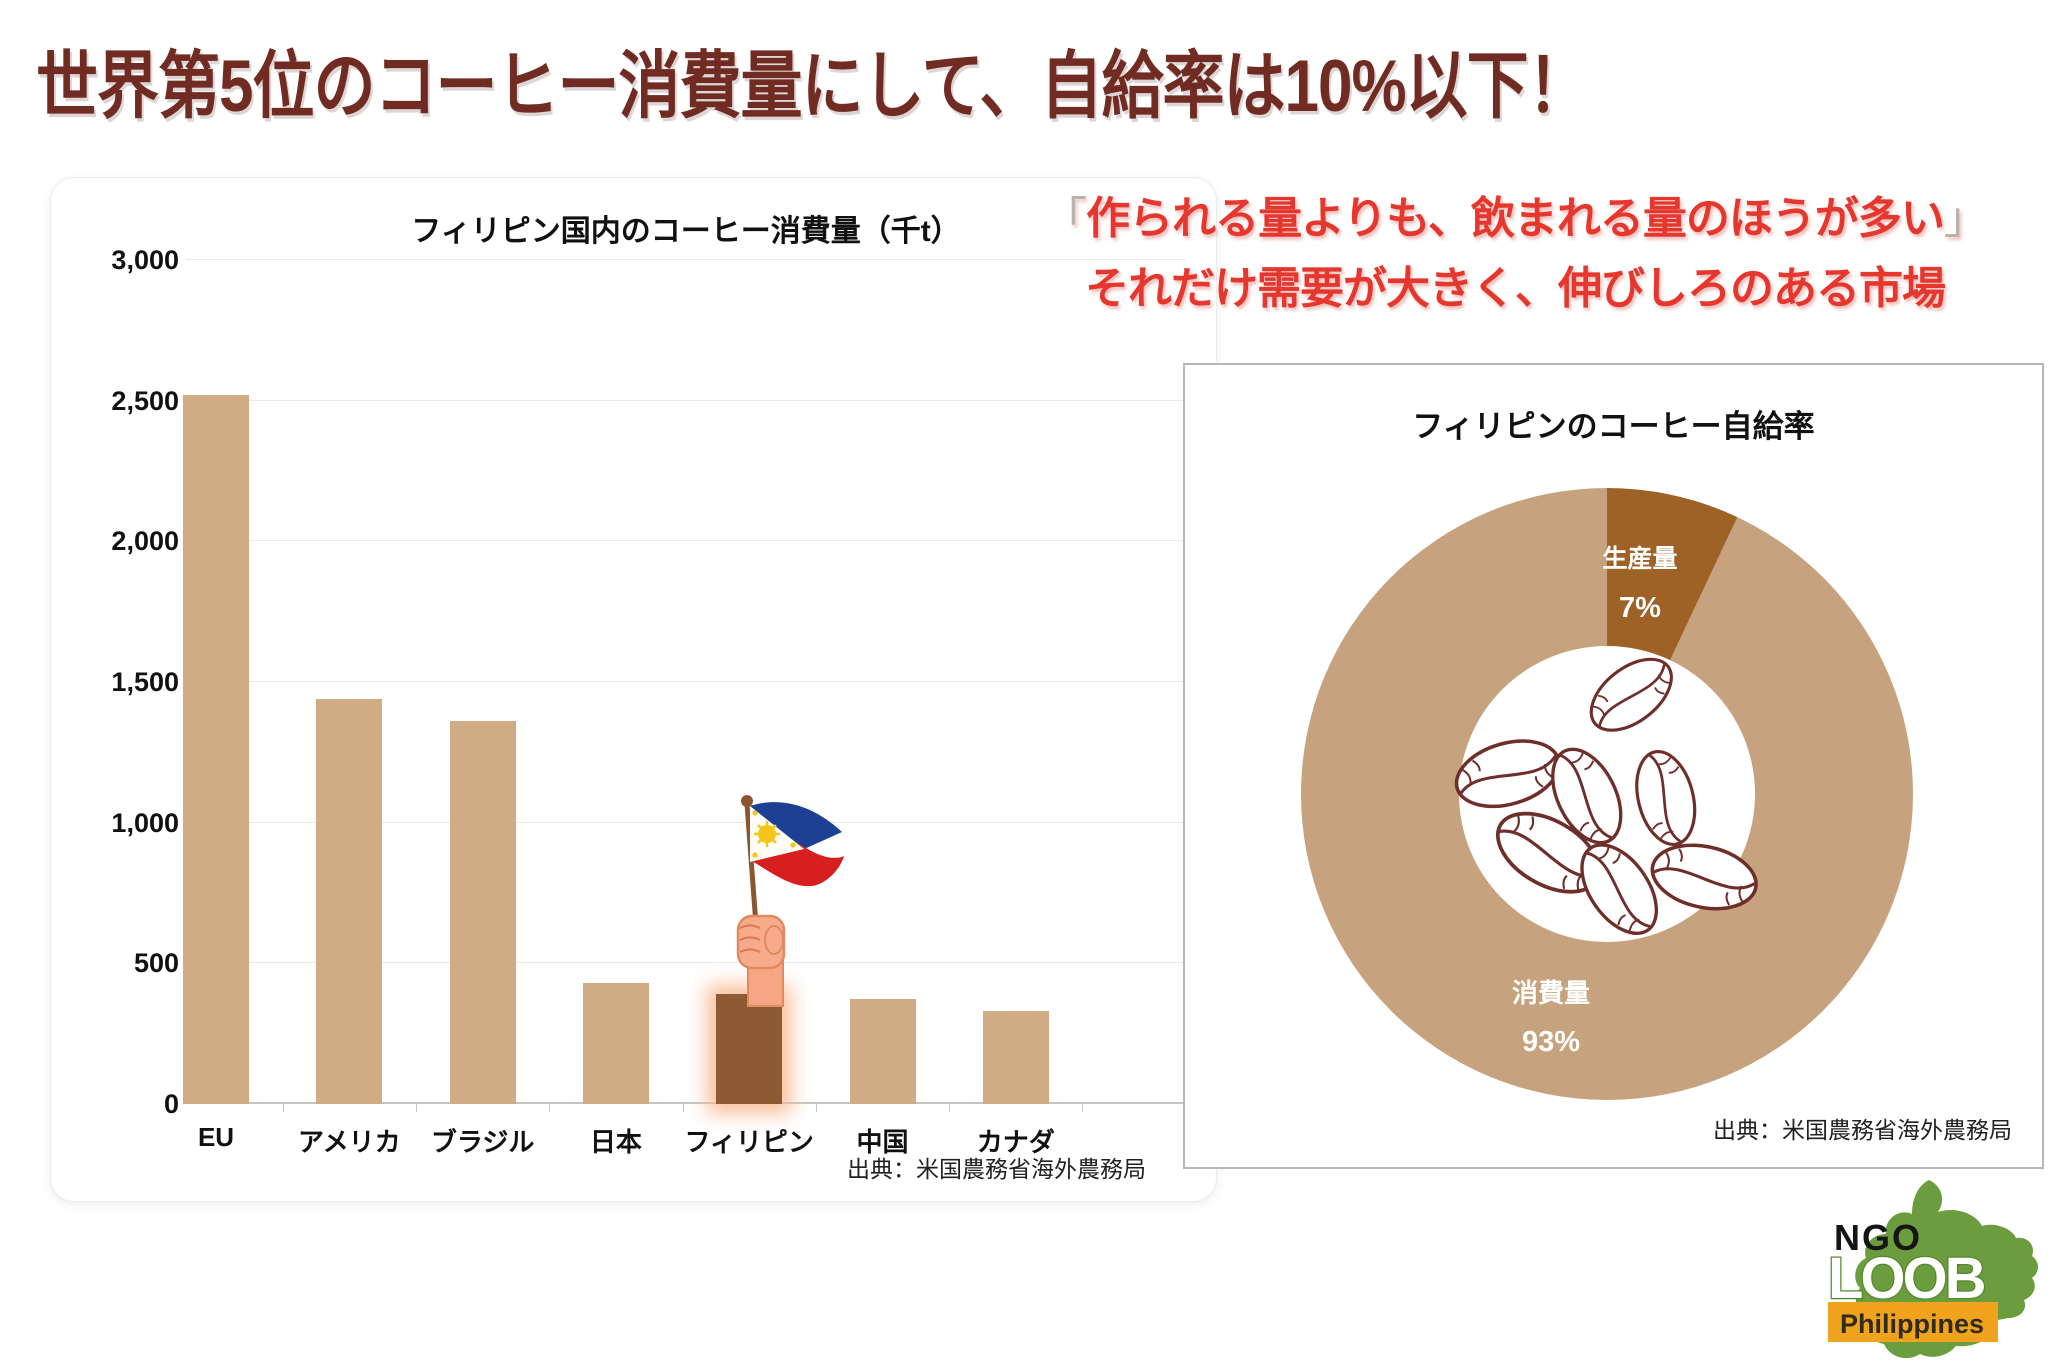  Describe the element at coordinates (1550, 993) in the screenshot. I see `consumption-label: 消費量` at that location.